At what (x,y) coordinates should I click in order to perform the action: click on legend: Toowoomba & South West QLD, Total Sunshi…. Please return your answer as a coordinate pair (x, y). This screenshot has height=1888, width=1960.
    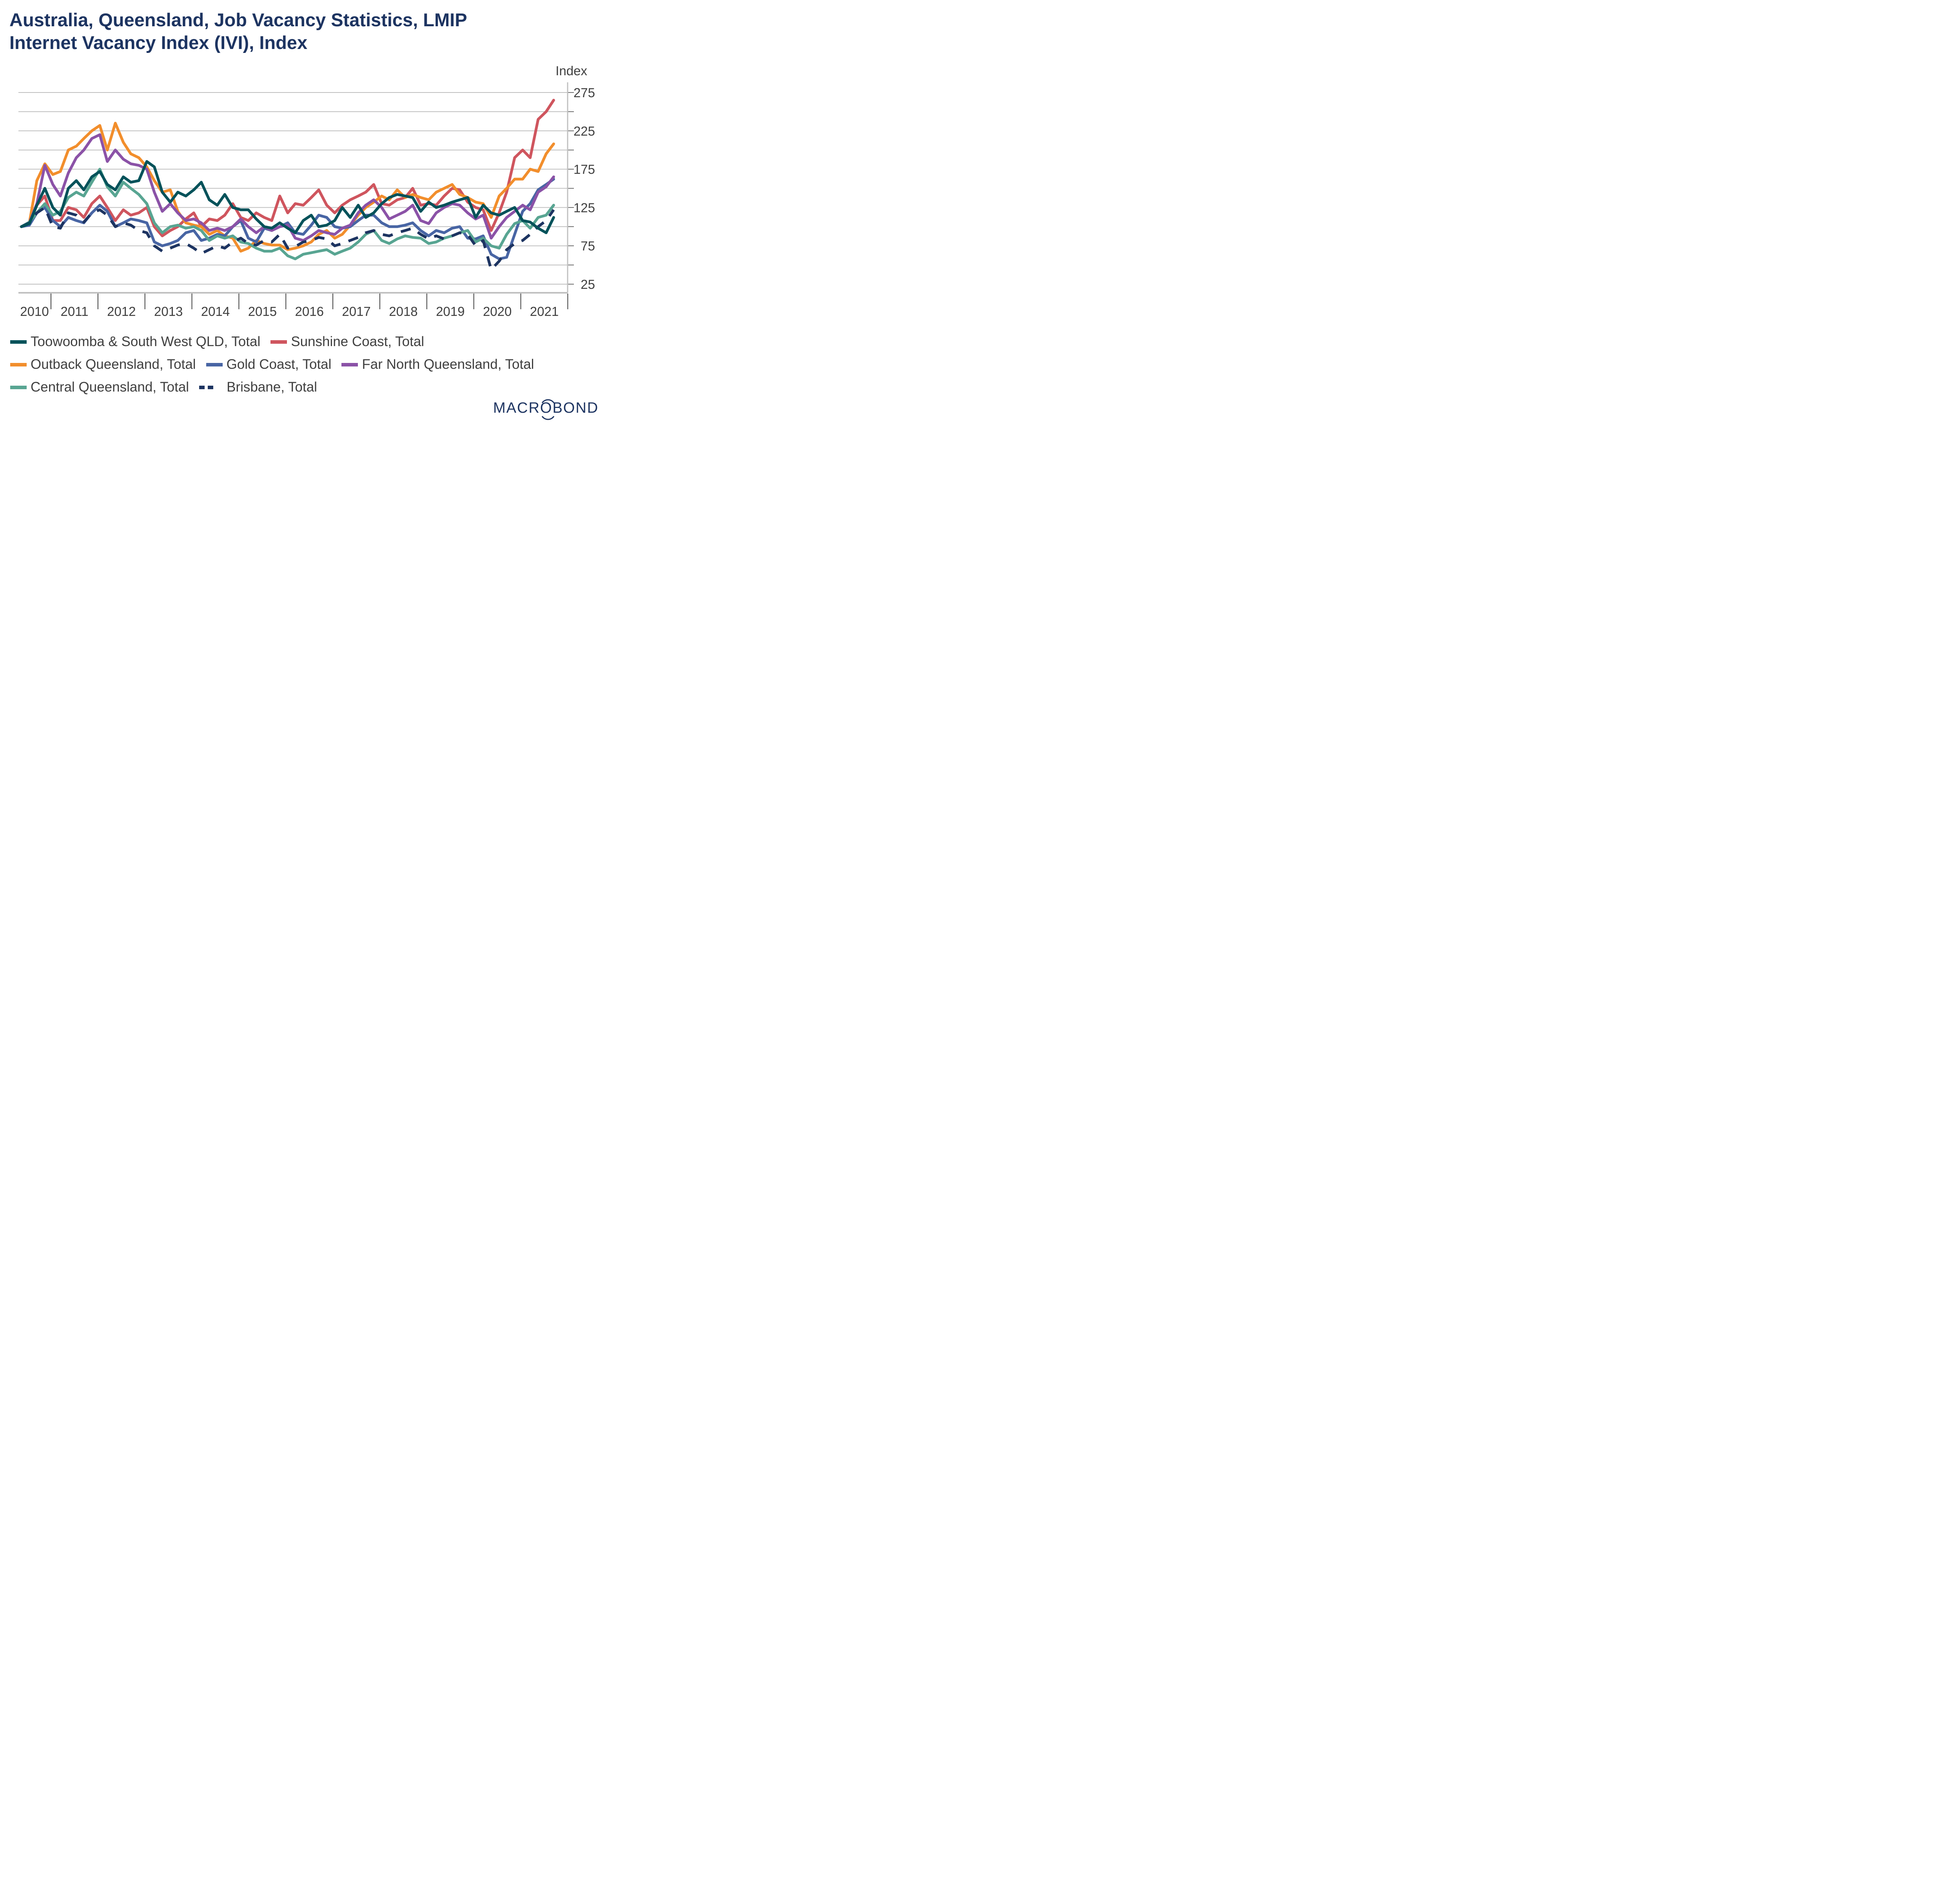
    Looking at the image, I should click on (310, 364).